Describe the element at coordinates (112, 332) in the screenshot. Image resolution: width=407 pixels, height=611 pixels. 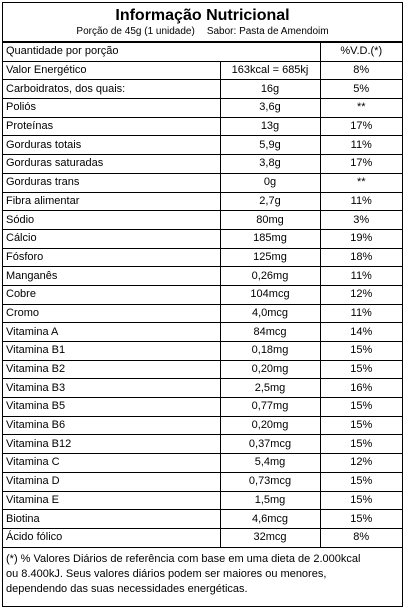
I see `cell: Vitamina A` at that location.